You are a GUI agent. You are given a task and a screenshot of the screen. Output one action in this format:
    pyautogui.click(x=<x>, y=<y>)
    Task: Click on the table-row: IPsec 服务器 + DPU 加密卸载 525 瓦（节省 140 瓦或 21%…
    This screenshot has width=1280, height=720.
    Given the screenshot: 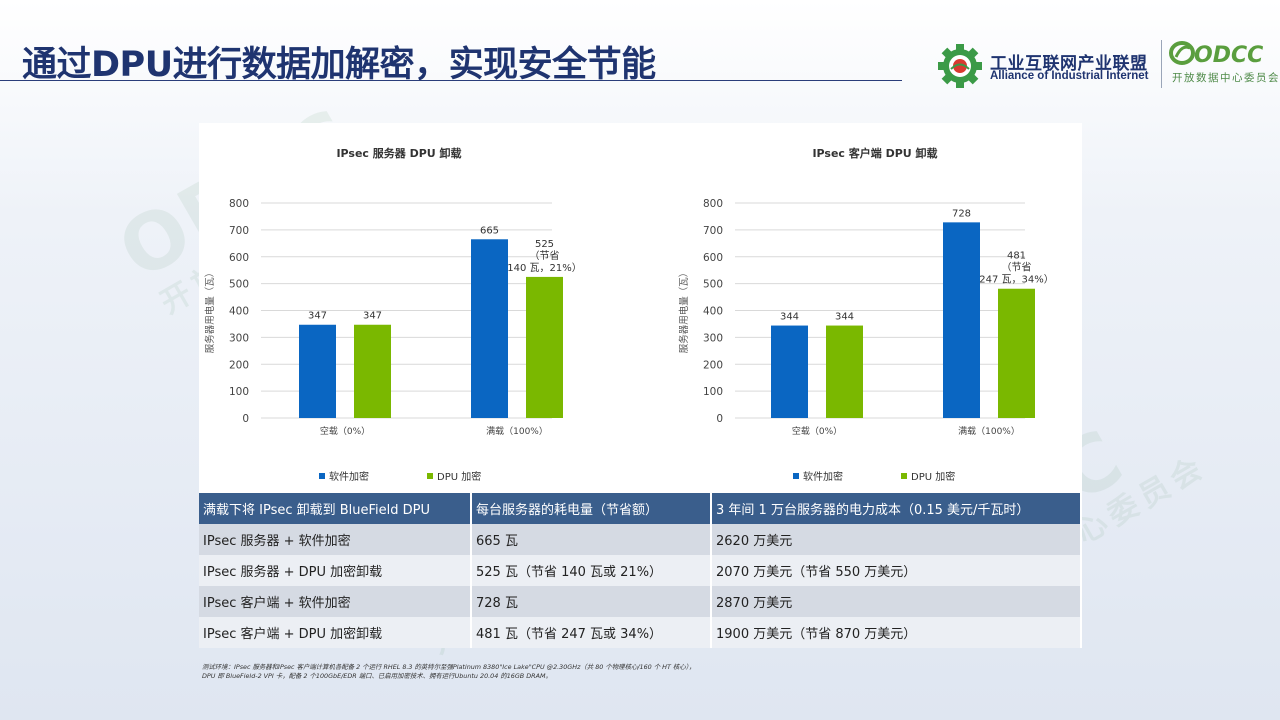 What is the action you would take?
    pyautogui.click(x=640, y=570)
    